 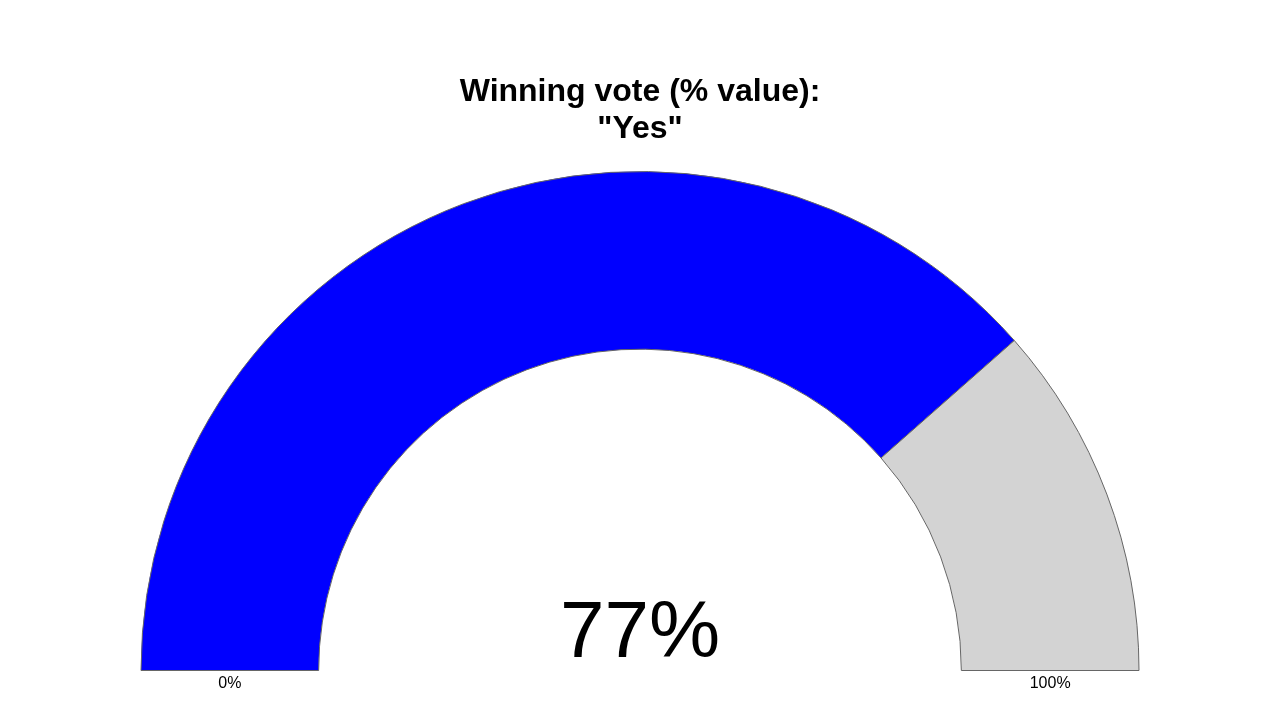 I want to click on text: 0%, so click(x=230, y=682).